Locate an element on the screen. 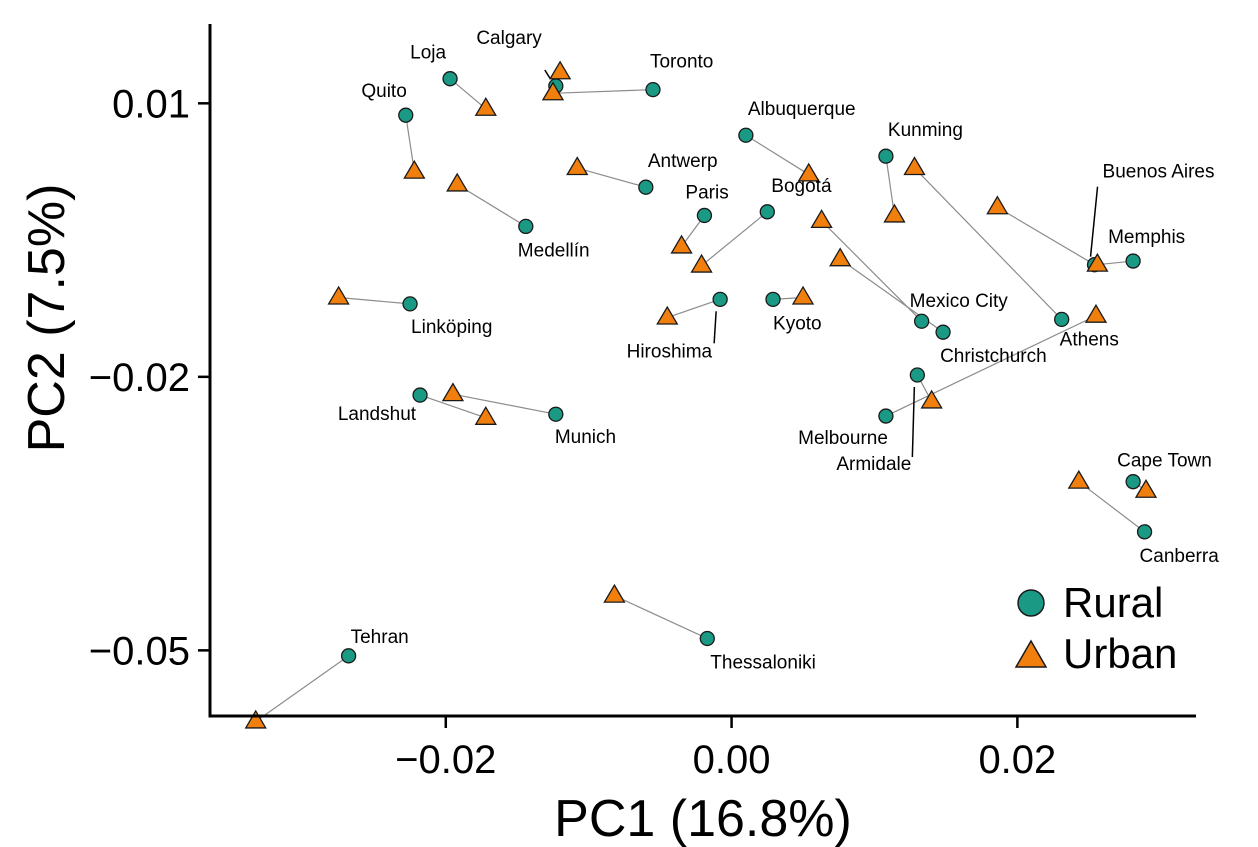 The height and width of the screenshot is (847, 1258). urban-point-landshut is located at coordinates (485, 415).